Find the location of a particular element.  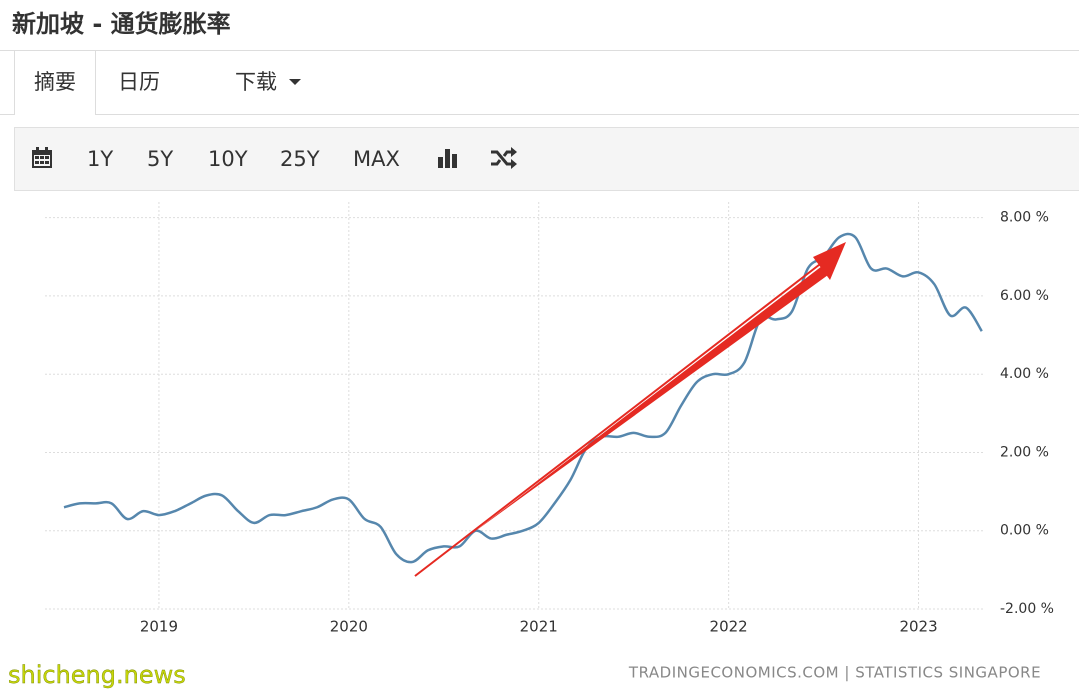

tab-bar: 摘要 日历 下载 is located at coordinates (539, 82).